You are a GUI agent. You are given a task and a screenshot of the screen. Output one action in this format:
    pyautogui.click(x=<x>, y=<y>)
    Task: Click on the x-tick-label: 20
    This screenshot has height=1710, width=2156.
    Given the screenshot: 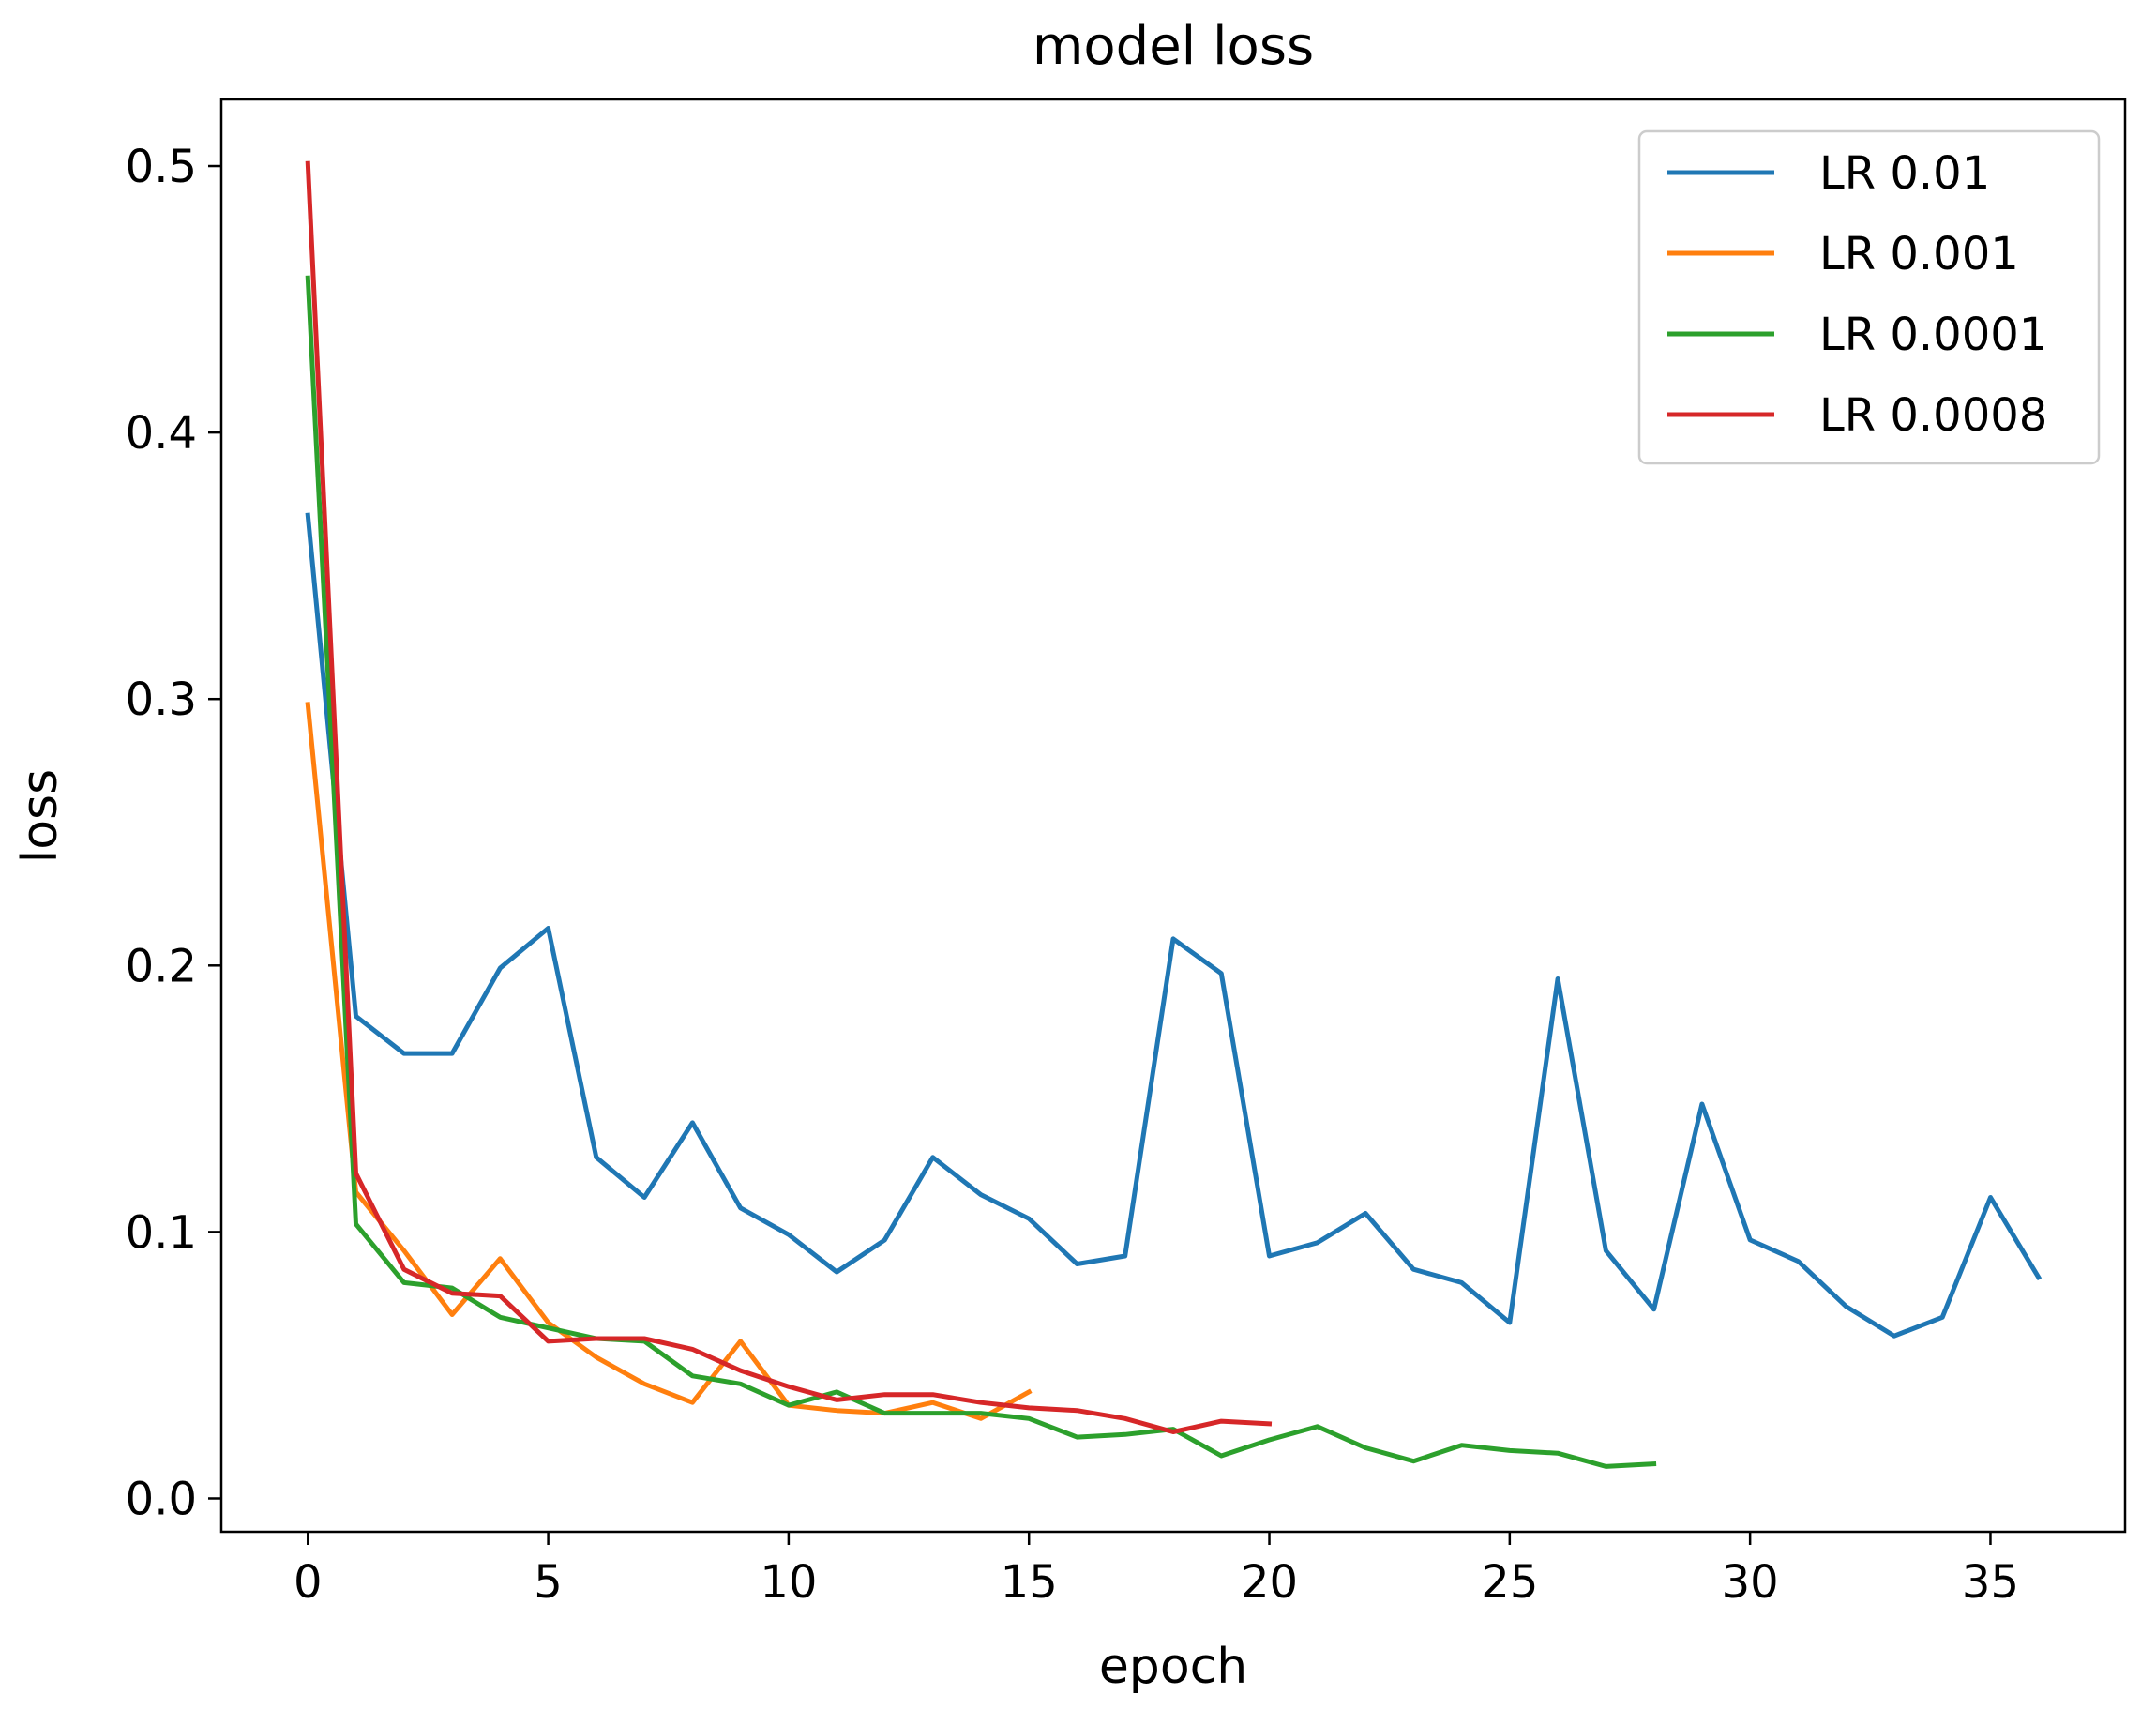 What is the action you would take?
    pyautogui.click(x=1269, y=1583)
    